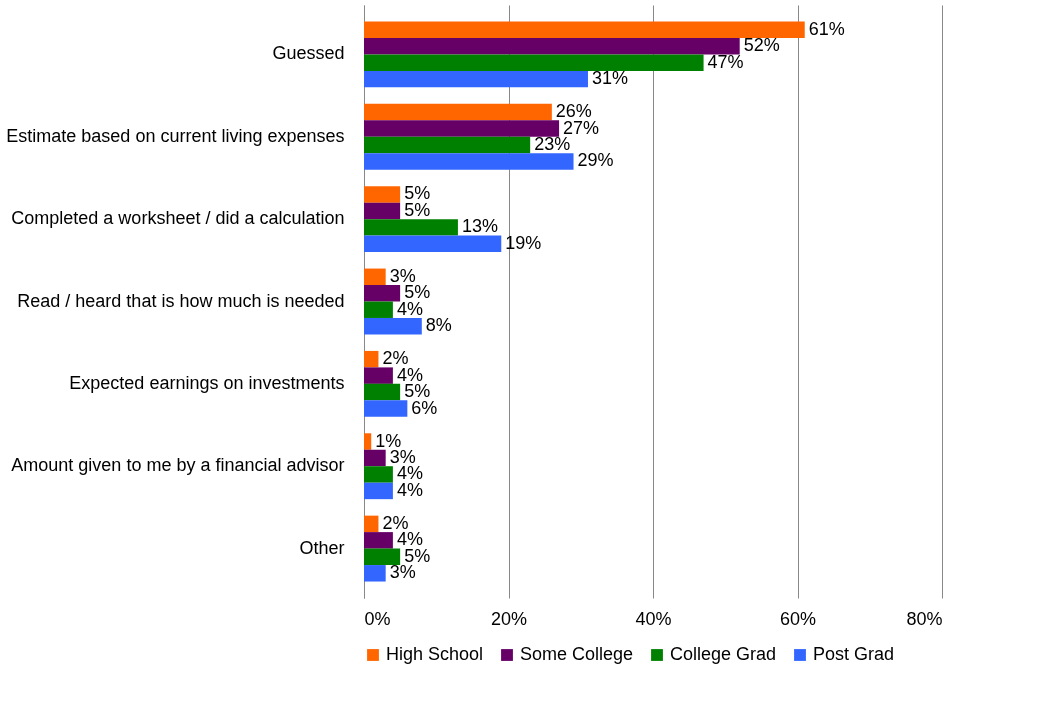 Image resolution: width=1038 pixels, height=704 pixels. What do you see at coordinates (509, 618) in the screenshot?
I see `x-tick-label: 20%` at bounding box center [509, 618].